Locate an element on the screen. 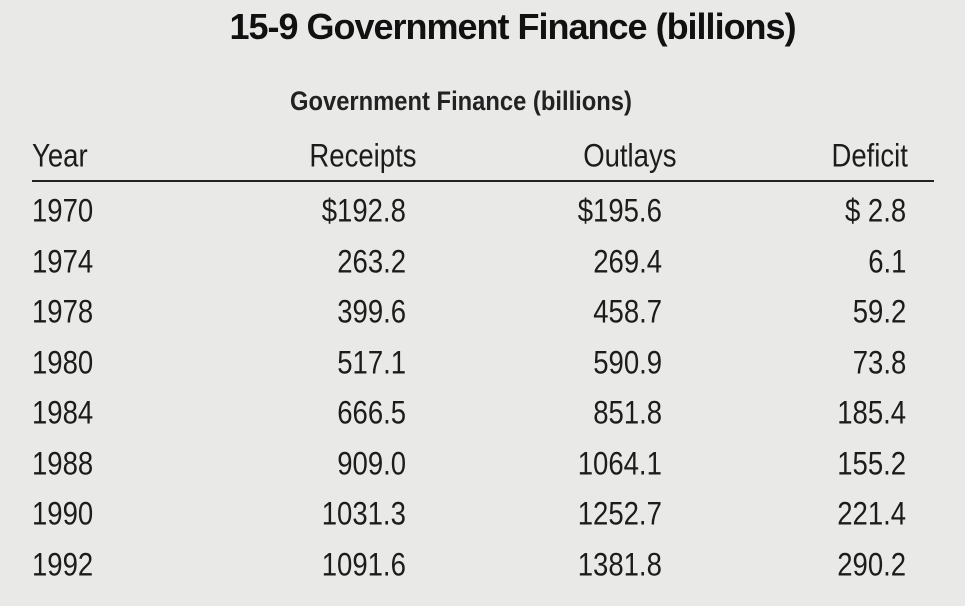  cell-year: 1990 is located at coordinates (63, 513).